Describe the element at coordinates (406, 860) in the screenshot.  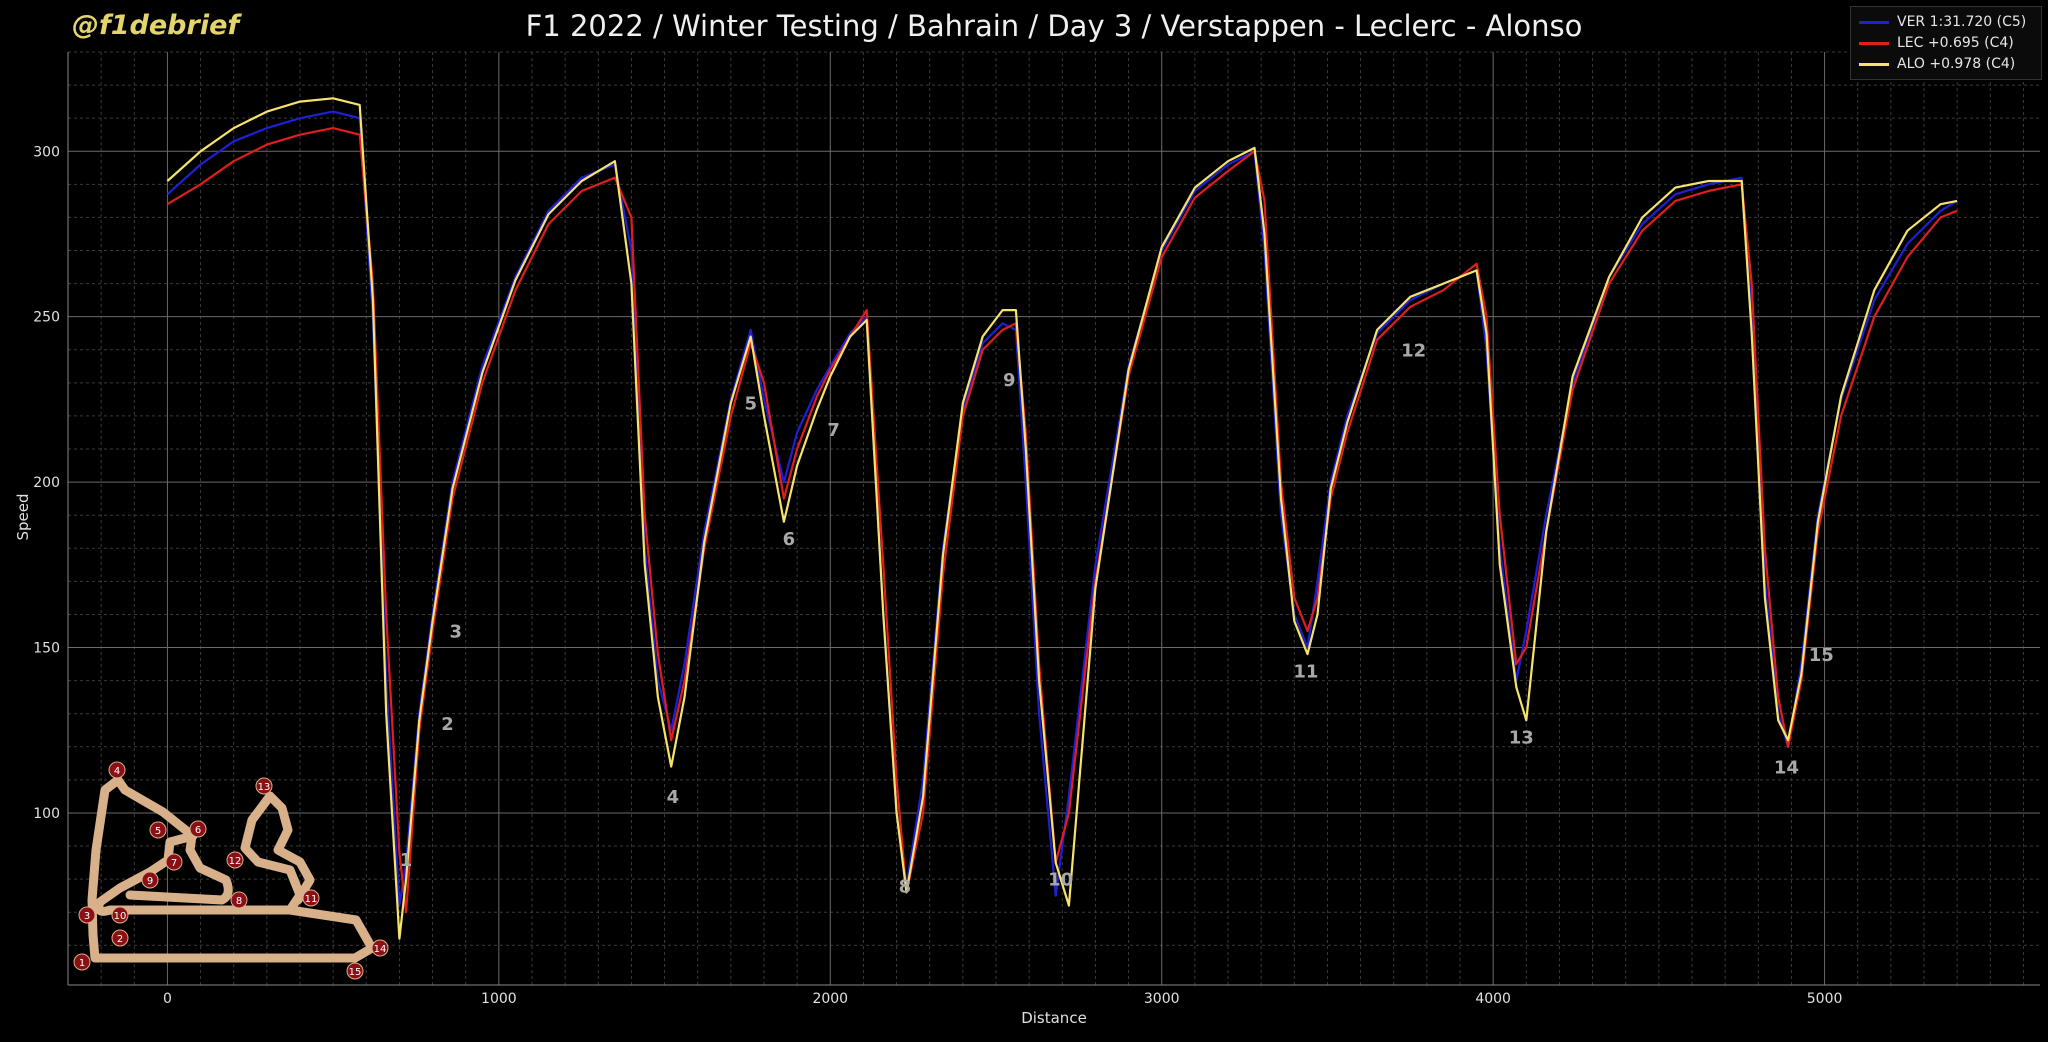
I see `corner-label-1: 1` at that location.